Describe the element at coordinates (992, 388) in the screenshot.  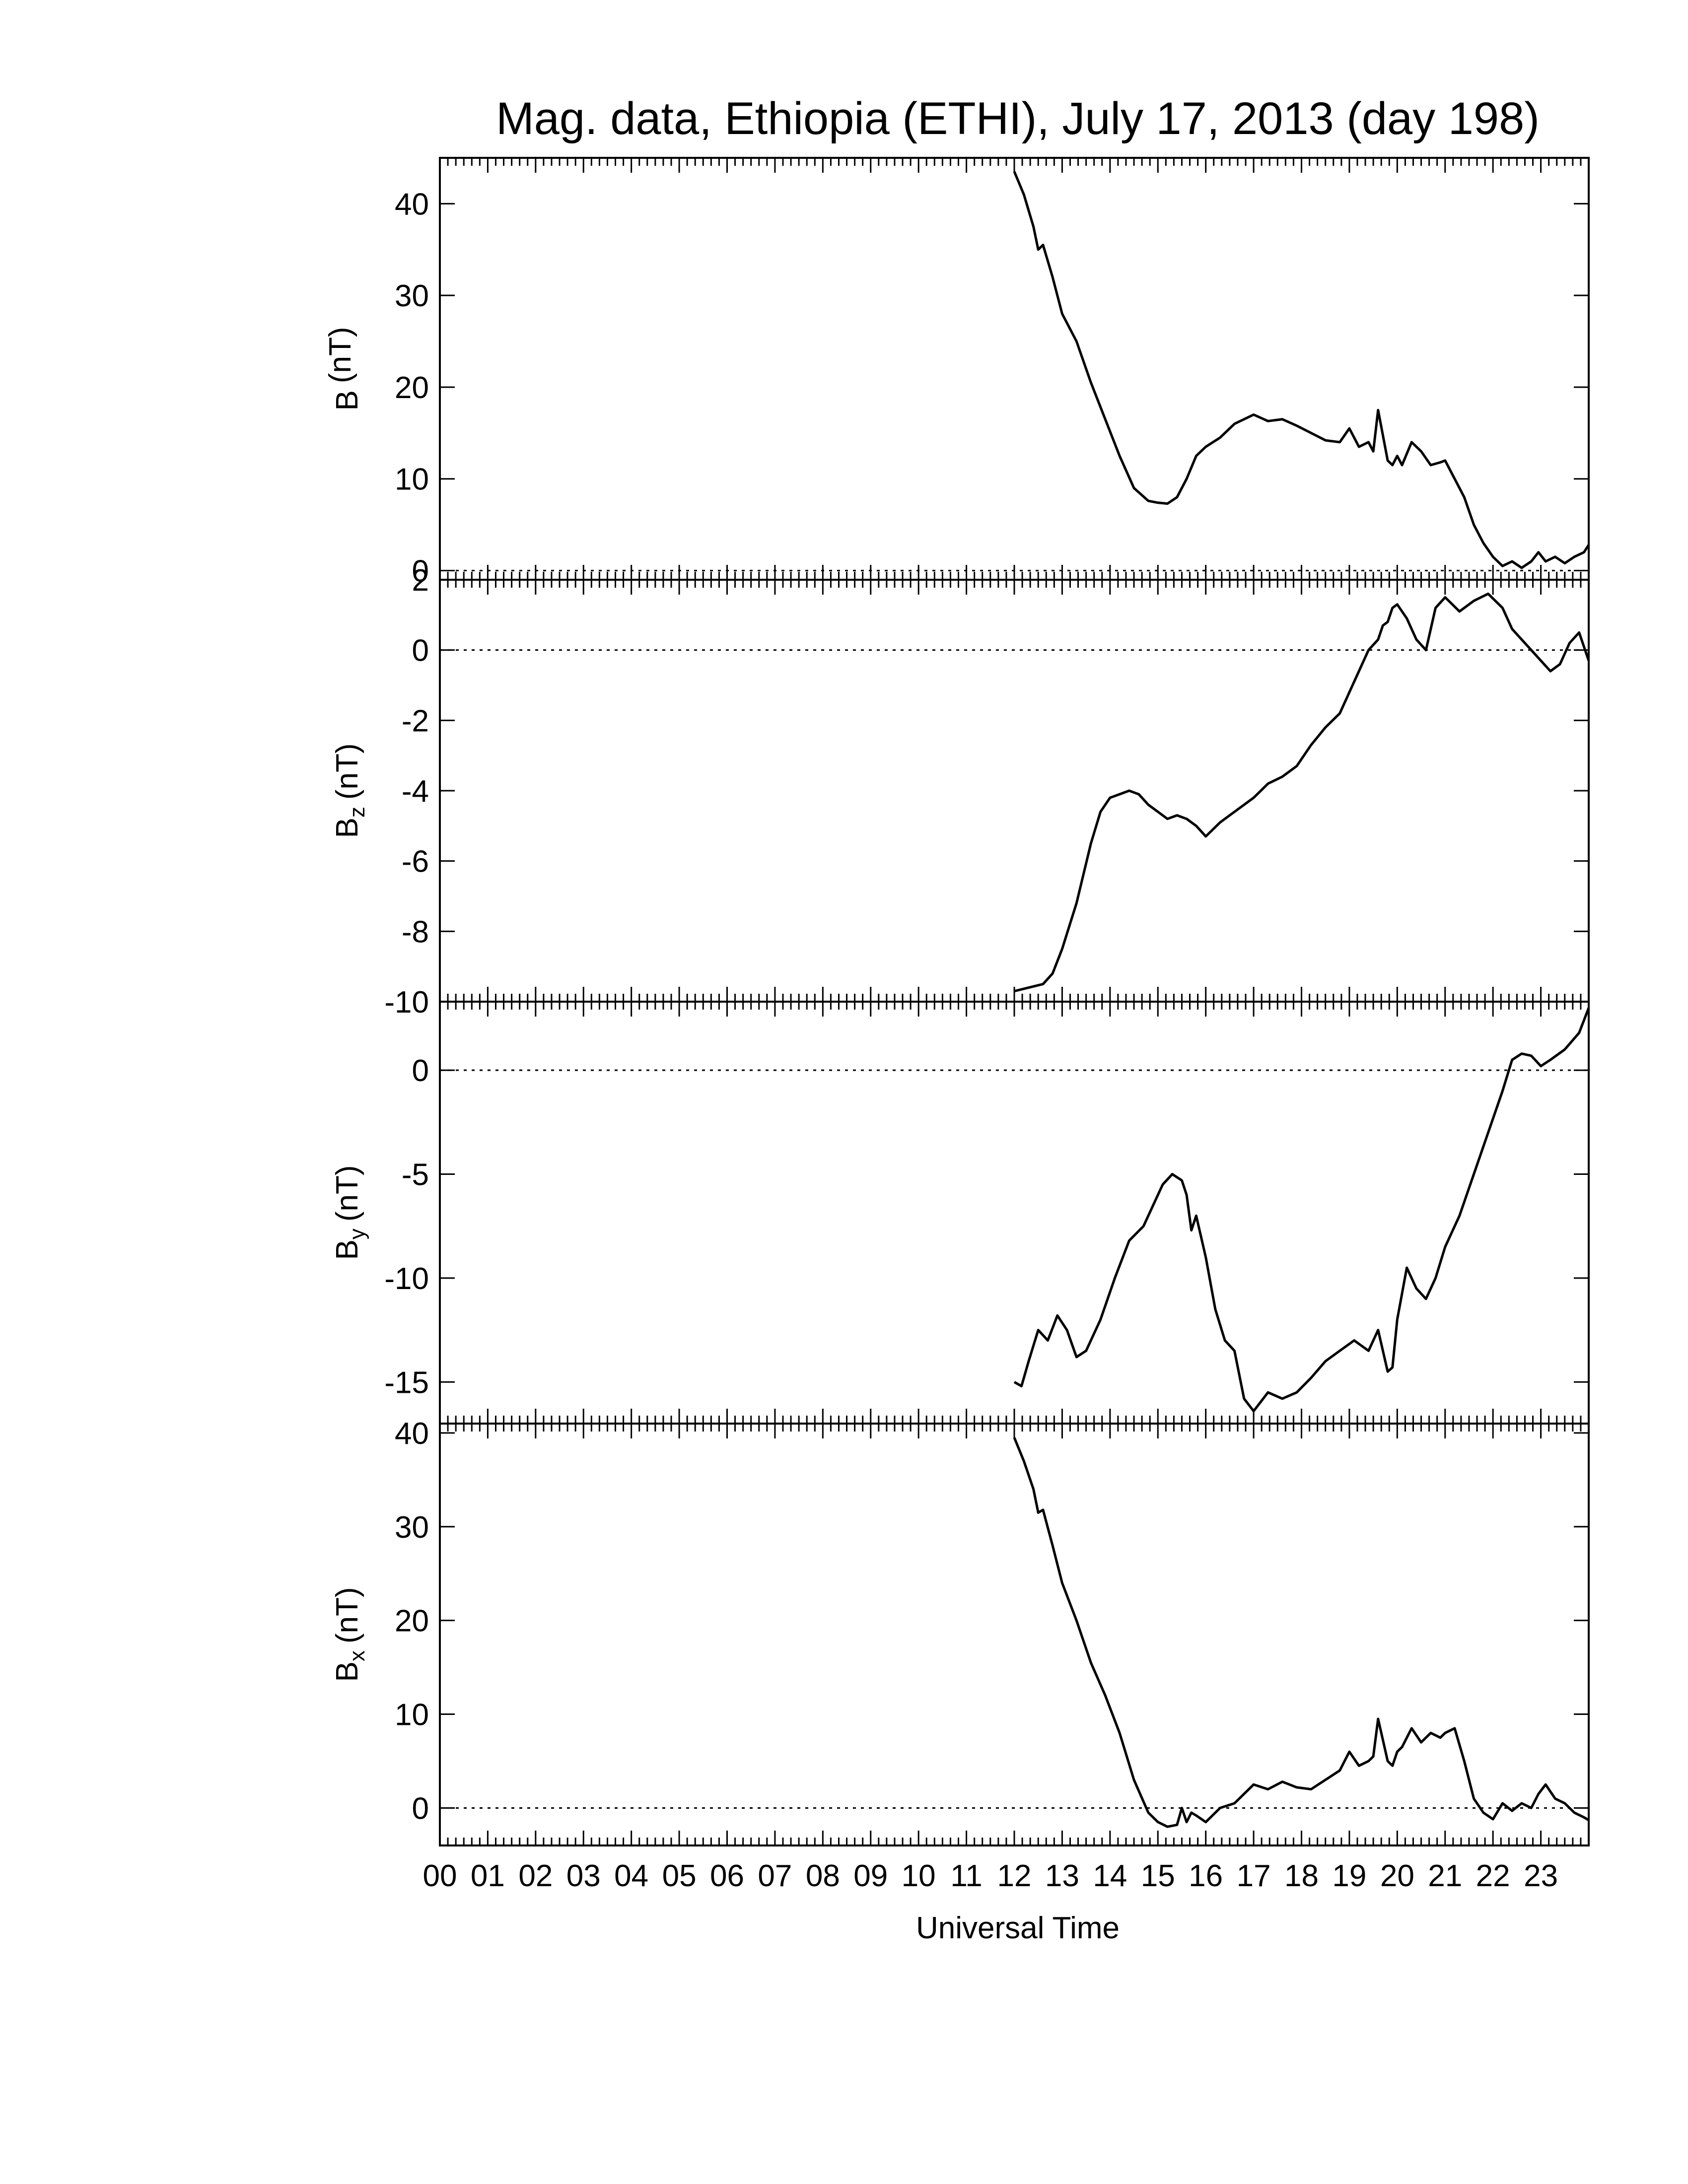
I see `b-total-y-ticks: 0 10 20 30 40` at that location.